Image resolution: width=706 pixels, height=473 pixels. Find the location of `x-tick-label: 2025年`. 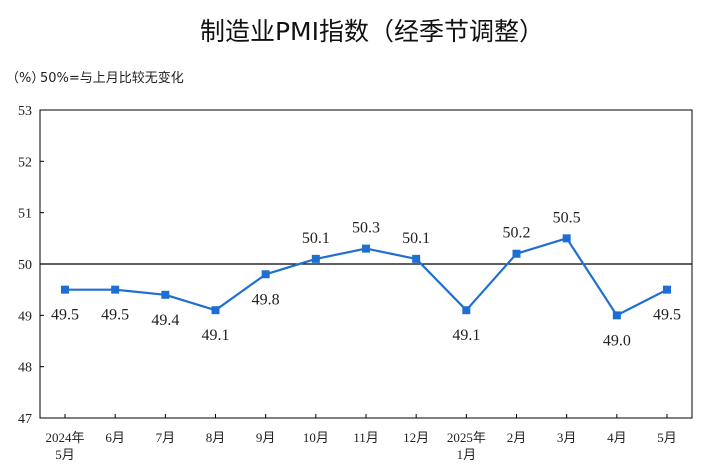

x-tick-label: 2025年 is located at coordinates (466, 437).